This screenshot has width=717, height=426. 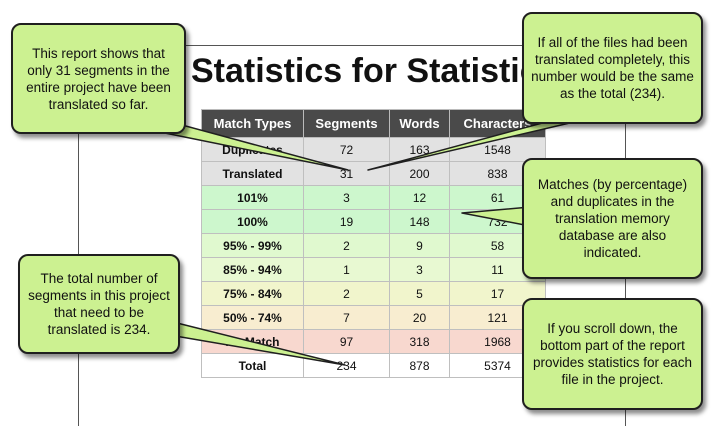 What do you see at coordinates (252, 365) in the screenshot?
I see `row-label: Total` at bounding box center [252, 365].